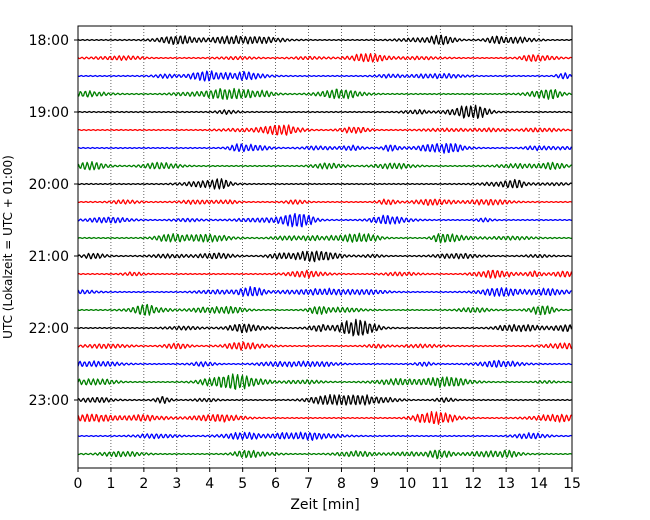 This screenshot has height=520, width=650. What do you see at coordinates (49, 329) in the screenshot?
I see `y-tick-label: 22:00` at bounding box center [49, 329].